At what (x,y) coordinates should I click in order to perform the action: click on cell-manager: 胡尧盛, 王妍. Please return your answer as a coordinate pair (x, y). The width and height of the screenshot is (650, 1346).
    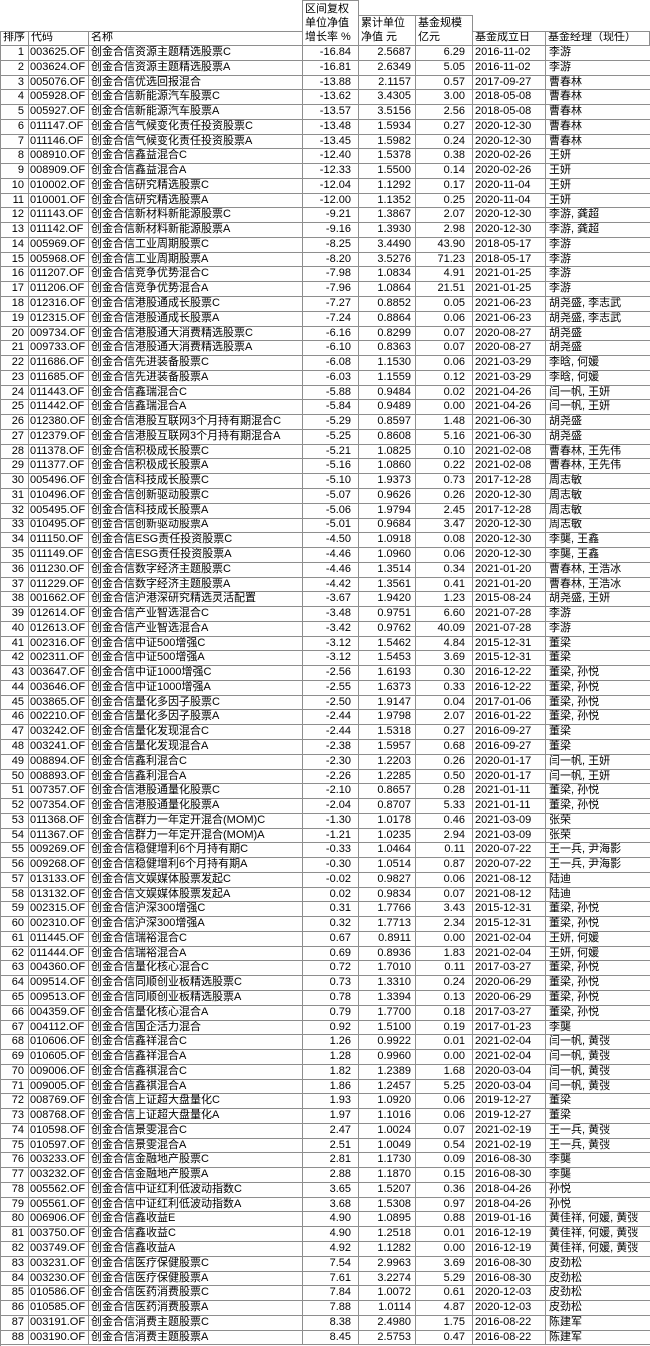
    Looking at the image, I should click on (598, 600).